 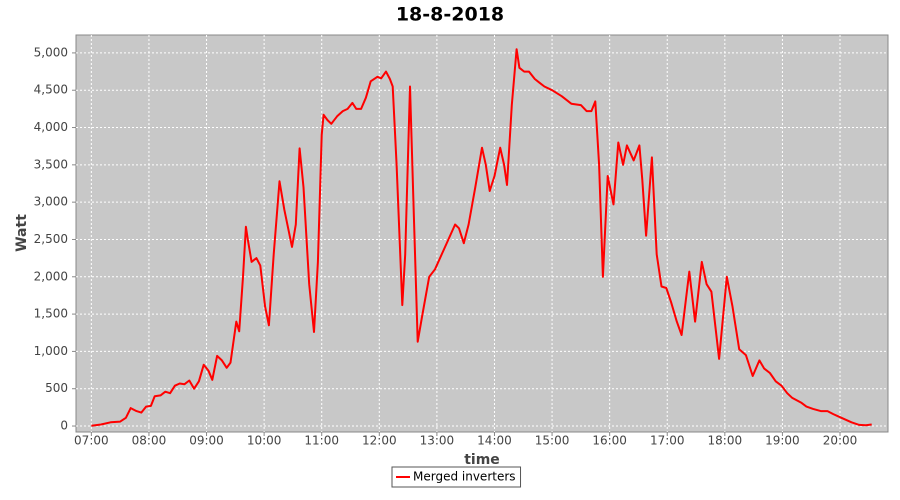 What do you see at coordinates (494, 441) in the screenshot?
I see `x-tick-label: 14:00` at bounding box center [494, 441].